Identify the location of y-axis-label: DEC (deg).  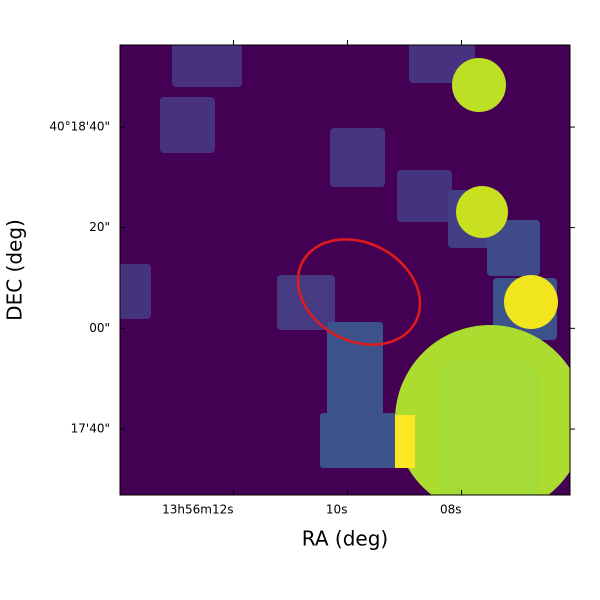
(15, 270).